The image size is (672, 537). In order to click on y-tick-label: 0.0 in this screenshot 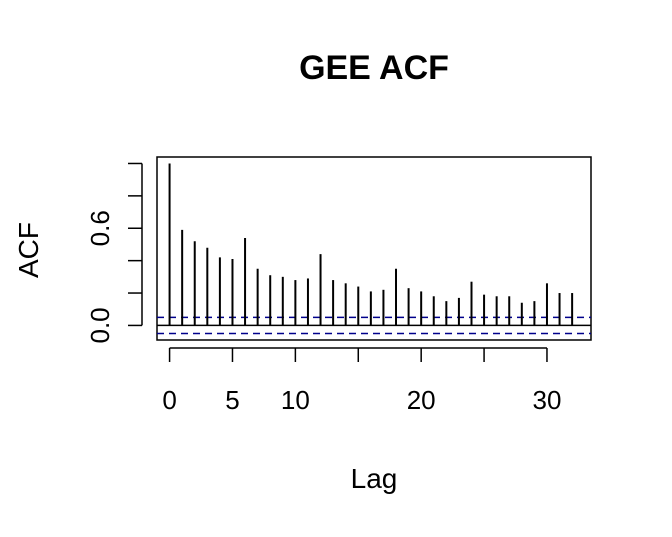, I will do `click(100, 325)`.